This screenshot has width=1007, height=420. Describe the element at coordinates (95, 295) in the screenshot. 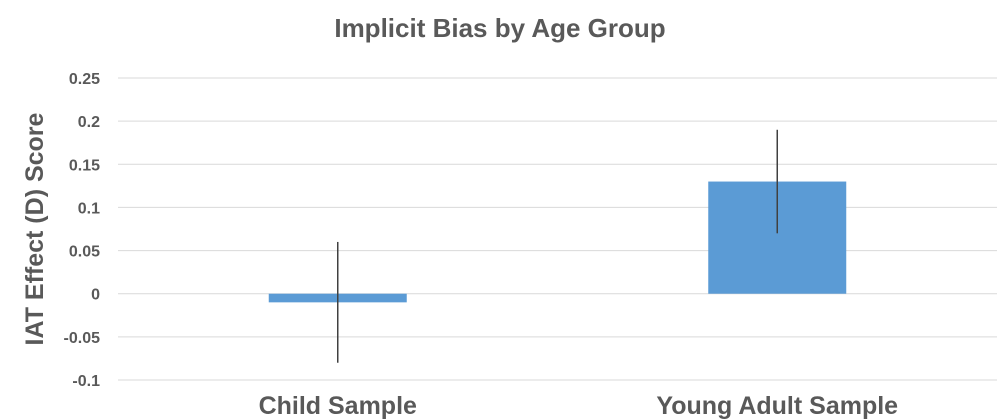

I see `y-tick-label: 0` at that location.